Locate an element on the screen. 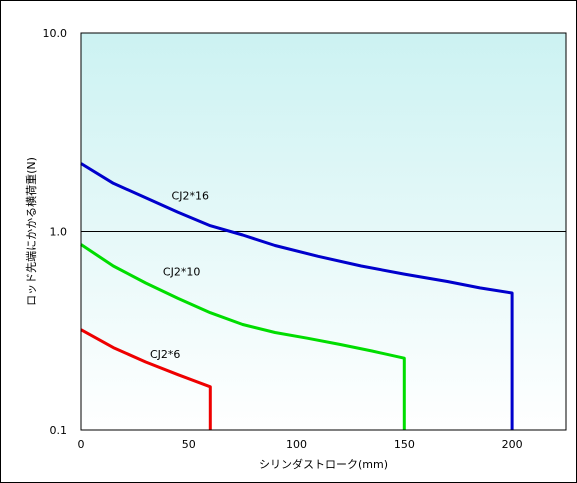 The width and height of the screenshot is (577, 483). y-tick-label: 1.0 is located at coordinates (59, 232).